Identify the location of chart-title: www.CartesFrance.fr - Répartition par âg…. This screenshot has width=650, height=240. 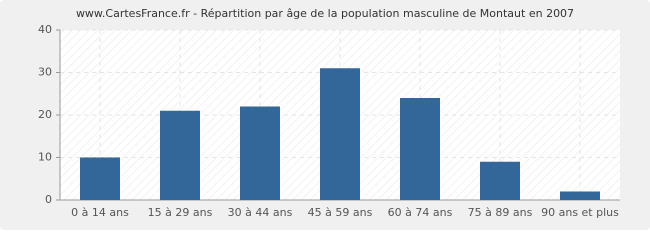
(325, 13).